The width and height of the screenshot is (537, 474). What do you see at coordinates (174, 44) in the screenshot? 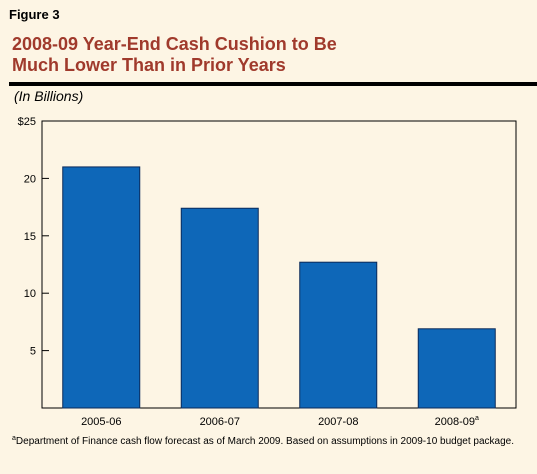
I see `chart-title-line-1: 2008-09 Year-End Cash Cushion to Be` at bounding box center [174, 44].